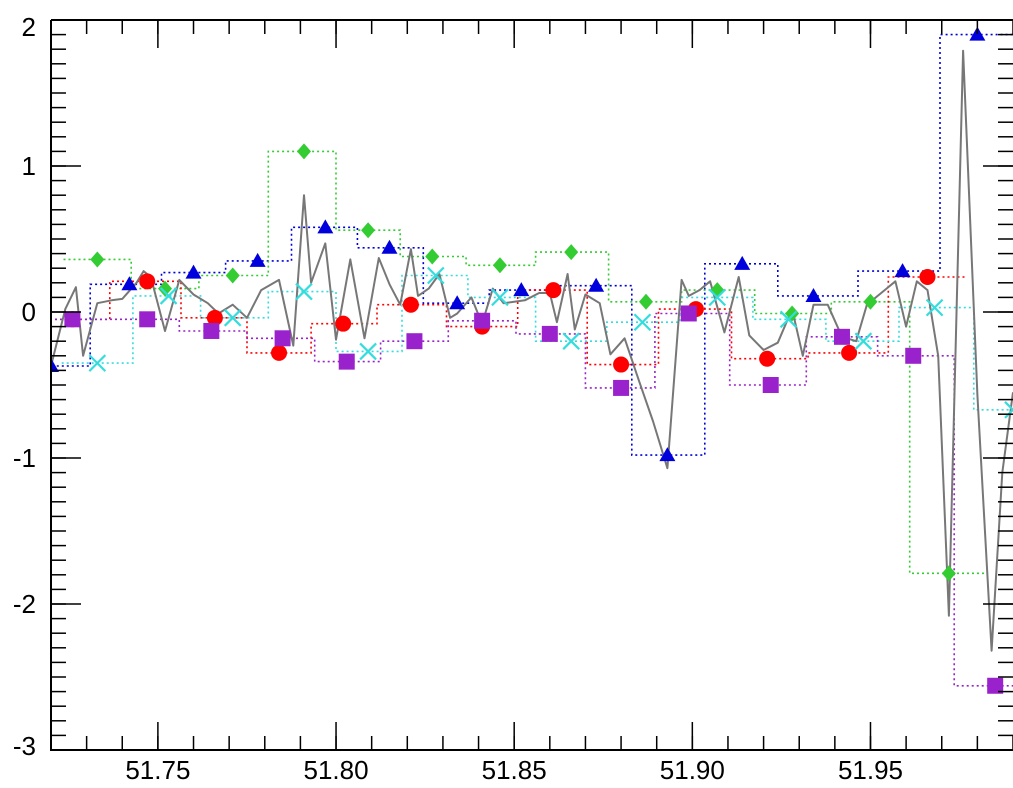 The width and height of the screenshot is (1013, 788). Describe the element at coordinates (24, 458) in the screenshot. I see `y-tick-label: -1` at that location.